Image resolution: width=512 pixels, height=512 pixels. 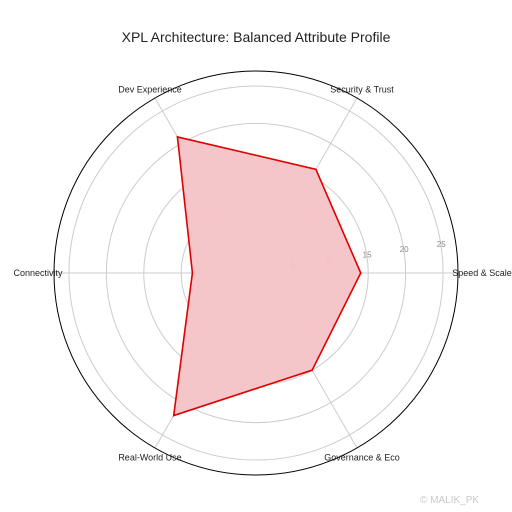 What do you see at coordinates (404, 249) in the screenshot?
I see `tick-label: 20` at bounding box center [404, 249].